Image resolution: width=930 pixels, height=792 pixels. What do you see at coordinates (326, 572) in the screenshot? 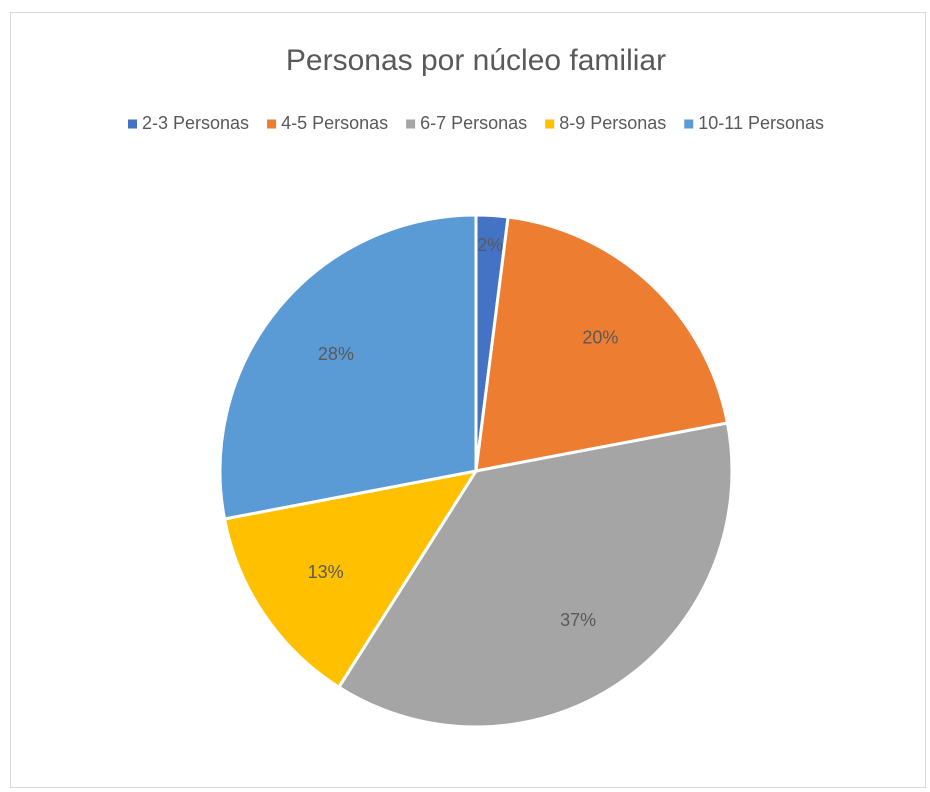
I see `data-label: 13%` at bounding box center [326, 572].